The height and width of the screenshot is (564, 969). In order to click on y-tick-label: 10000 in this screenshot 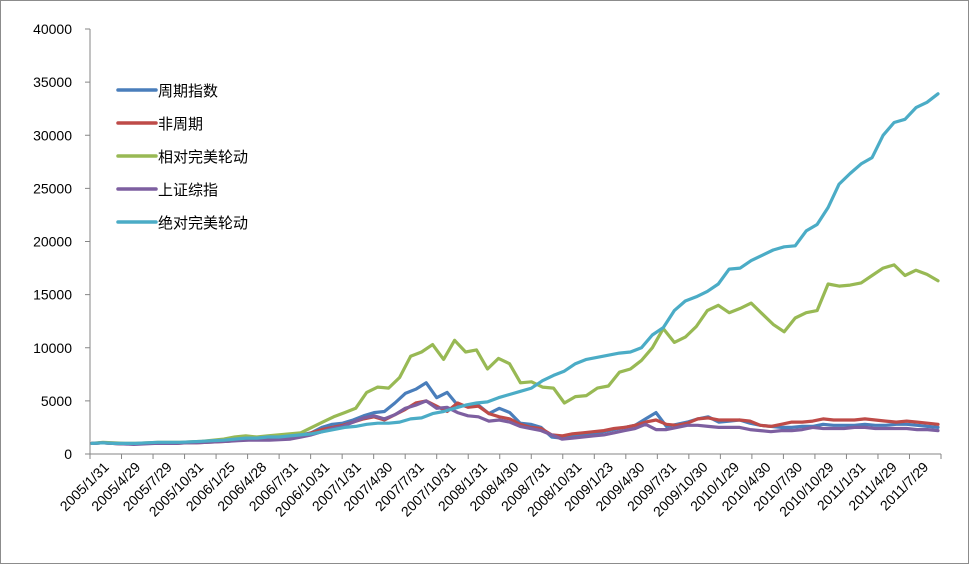, I will do `click(52, 348)`.